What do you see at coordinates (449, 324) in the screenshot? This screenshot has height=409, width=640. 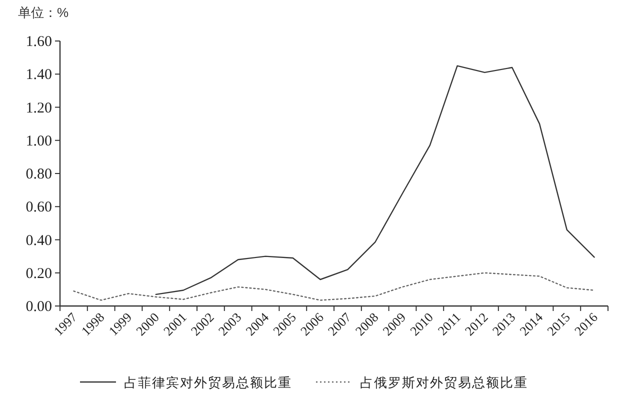 I see `x-tick-label: 2011` at bounding box center [449, 324].